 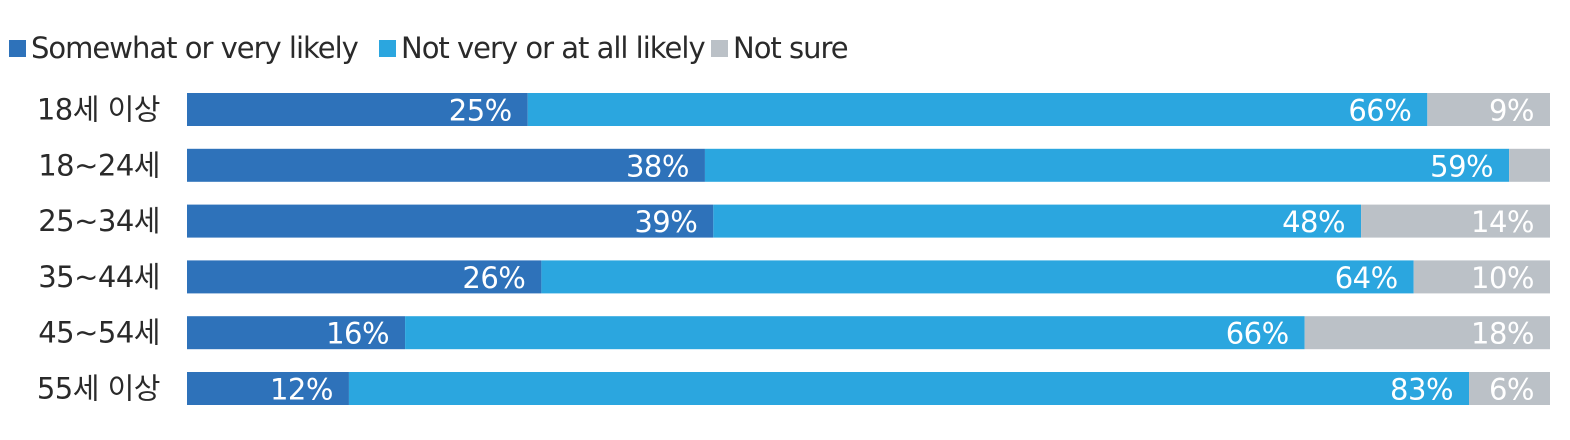 What do you see at coordinates (665, 222) in the screenshot?
I see `data-label: 39%` at bounding box center [665, 222].